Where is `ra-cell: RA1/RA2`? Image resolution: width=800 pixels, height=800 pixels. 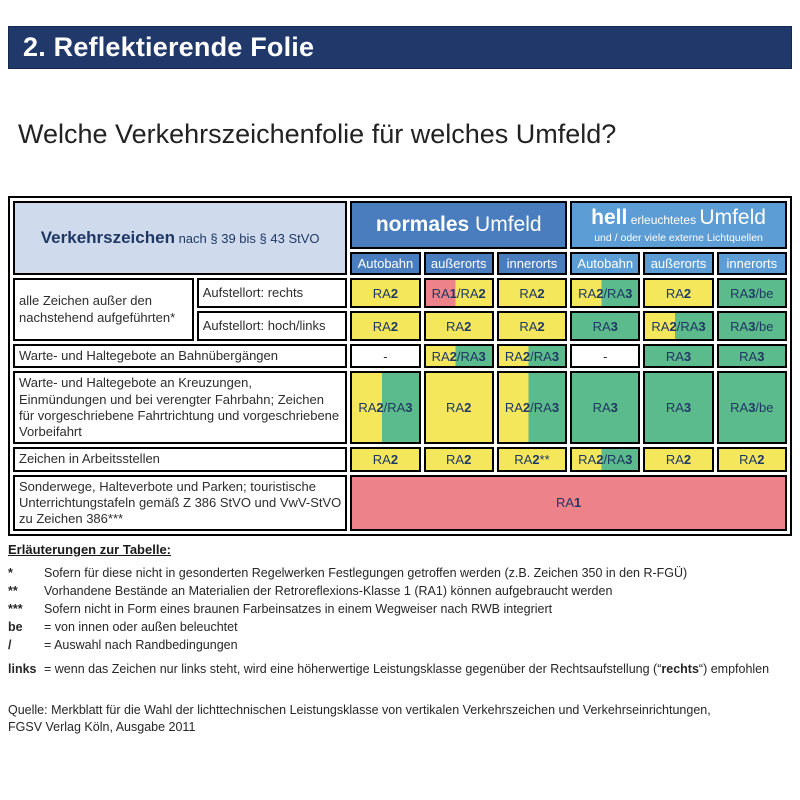 ra-cell: RA1/RA2 is located at coordinates (458, 293).